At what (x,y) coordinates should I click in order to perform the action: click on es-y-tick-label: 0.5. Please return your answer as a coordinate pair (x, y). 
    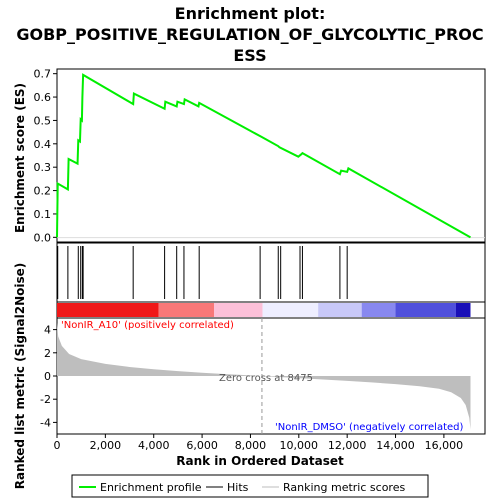
    Looking at the image, I should click on (43, 120).